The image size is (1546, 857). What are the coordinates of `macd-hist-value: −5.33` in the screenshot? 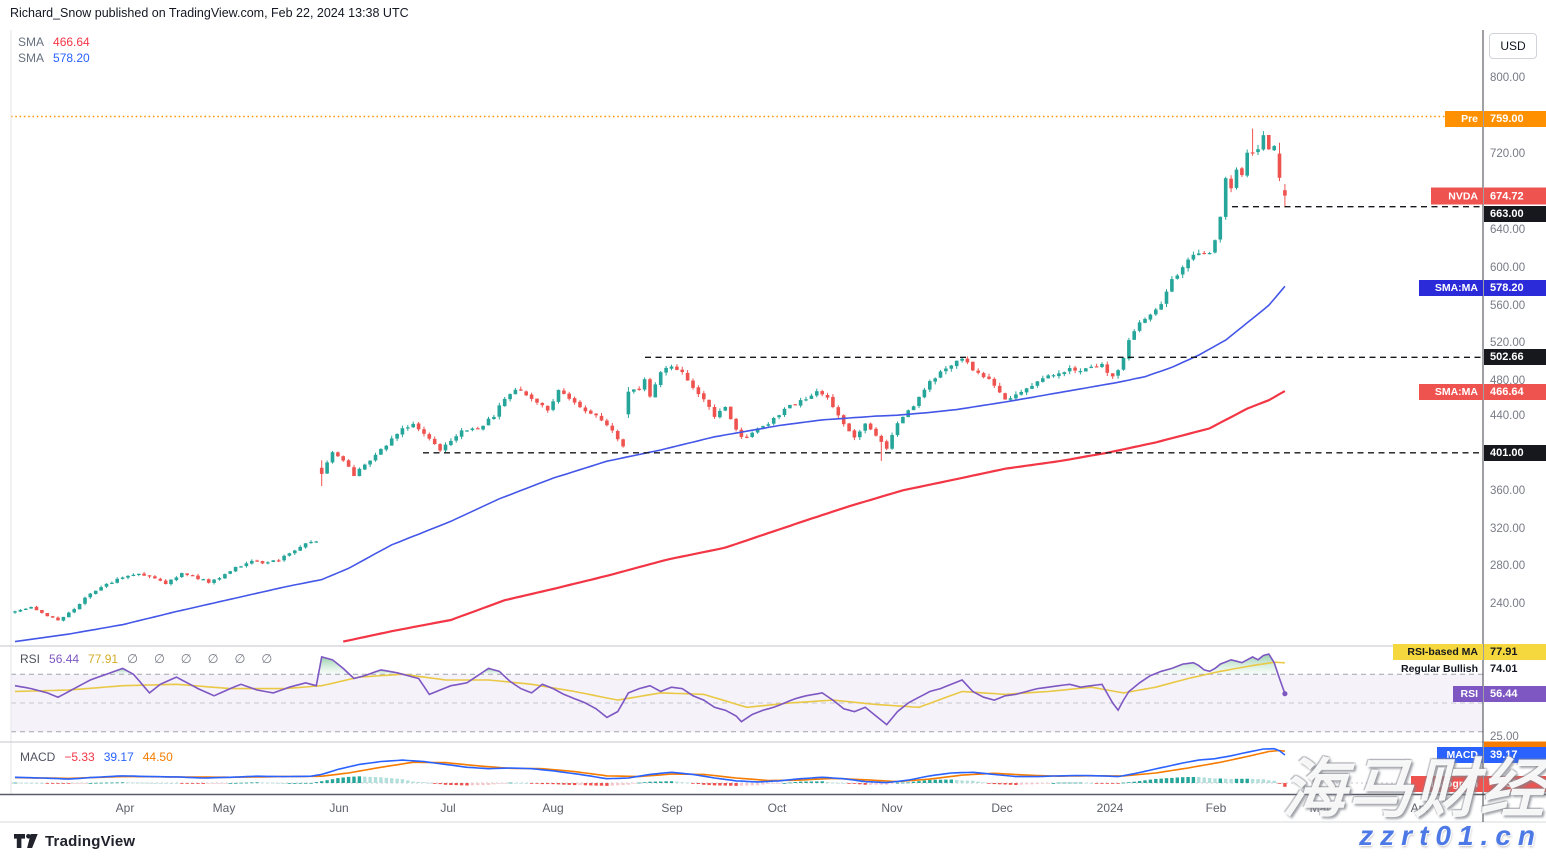 It's located at (79, 757).